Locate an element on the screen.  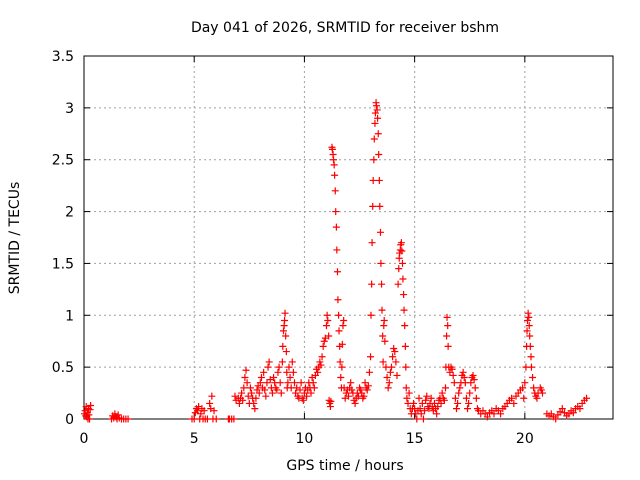
y-tick-label: 1.5 is located at coordinates (63, 264).